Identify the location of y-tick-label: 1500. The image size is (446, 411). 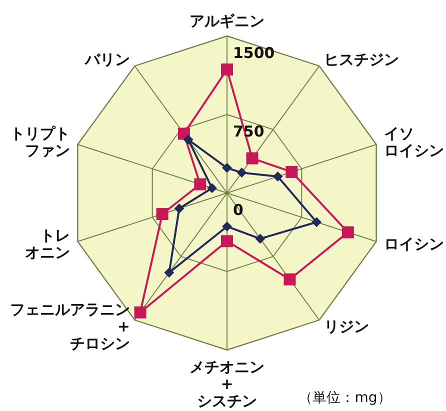
(254, 53).